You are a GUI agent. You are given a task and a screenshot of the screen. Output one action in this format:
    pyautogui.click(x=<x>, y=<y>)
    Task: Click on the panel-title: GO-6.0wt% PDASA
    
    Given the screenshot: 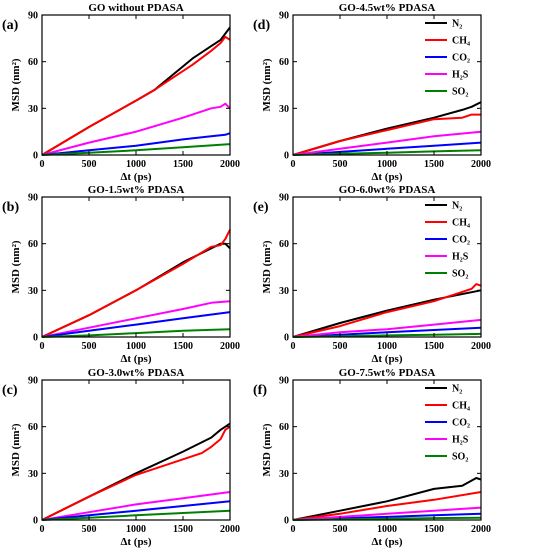 What is the action you would take?
    pyautogui.click(x=387, y=190)
    